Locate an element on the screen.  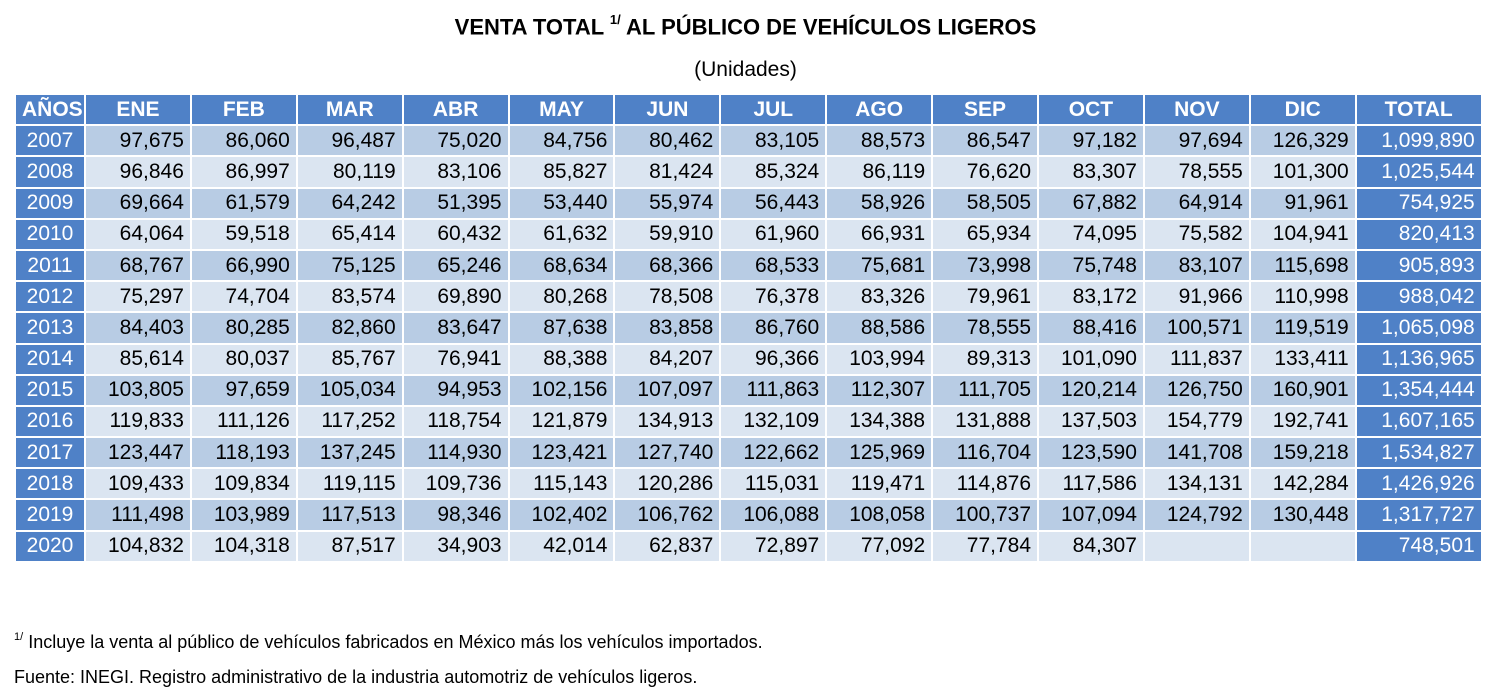
month-value-cell: 123,447 is located at coordinates (138, 453).